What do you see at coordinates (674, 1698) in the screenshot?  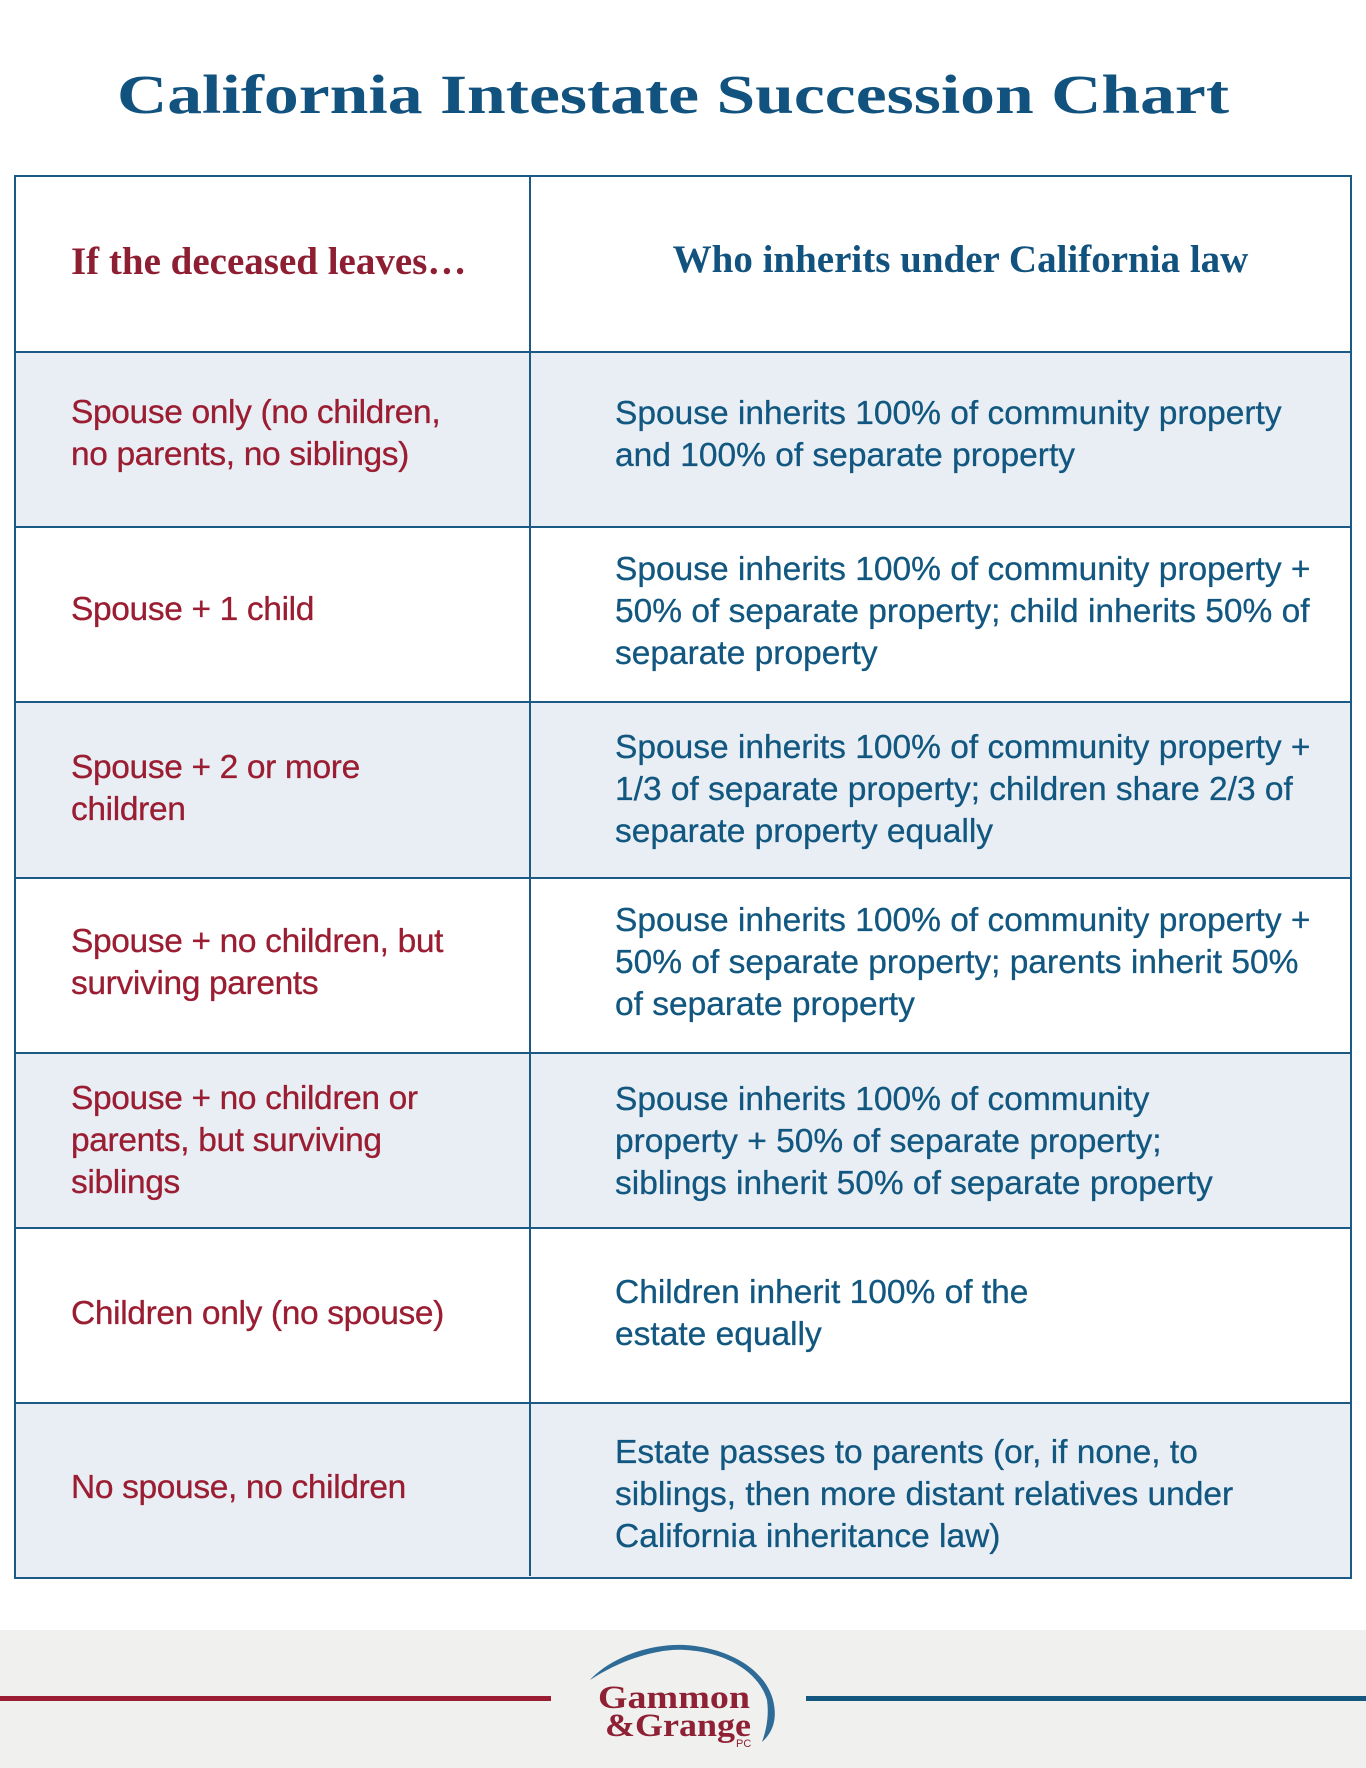 I see `svg-text: Gammon` at bounding box center [674, 1698].